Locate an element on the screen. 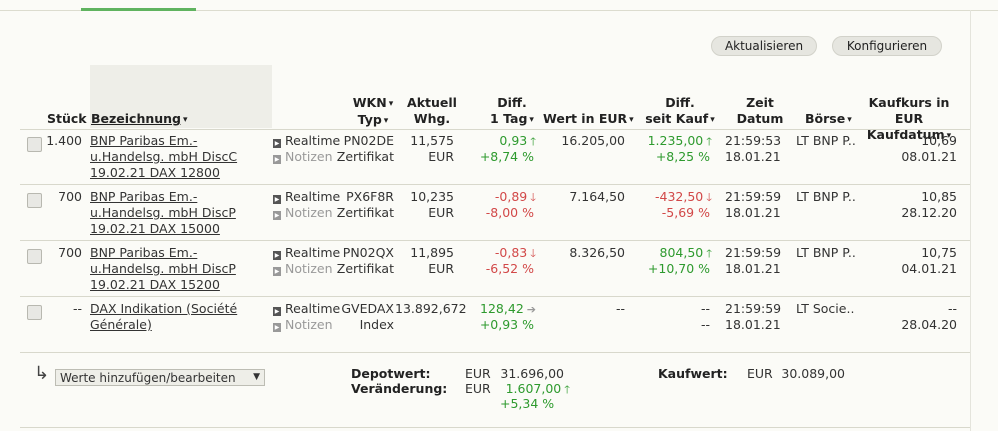  row-diff-abs: -0,89 🡓 is located at coordinates (498, 197).